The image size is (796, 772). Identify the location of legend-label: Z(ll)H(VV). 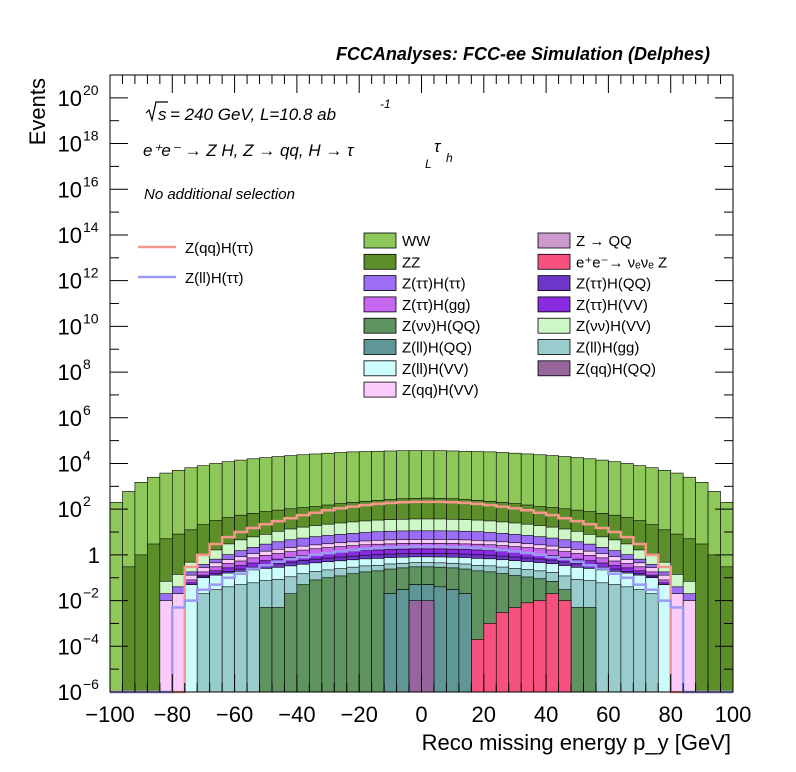
(435, 369).